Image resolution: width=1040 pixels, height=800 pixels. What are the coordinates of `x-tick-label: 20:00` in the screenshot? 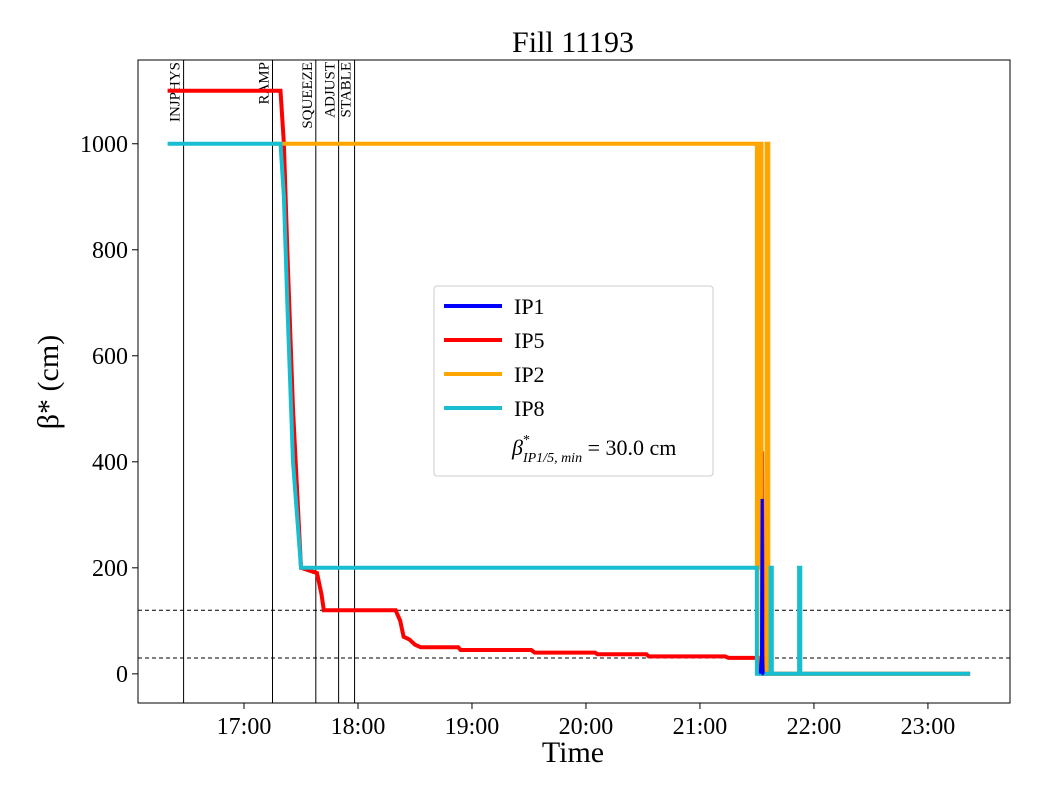 It's located at (586, 727).